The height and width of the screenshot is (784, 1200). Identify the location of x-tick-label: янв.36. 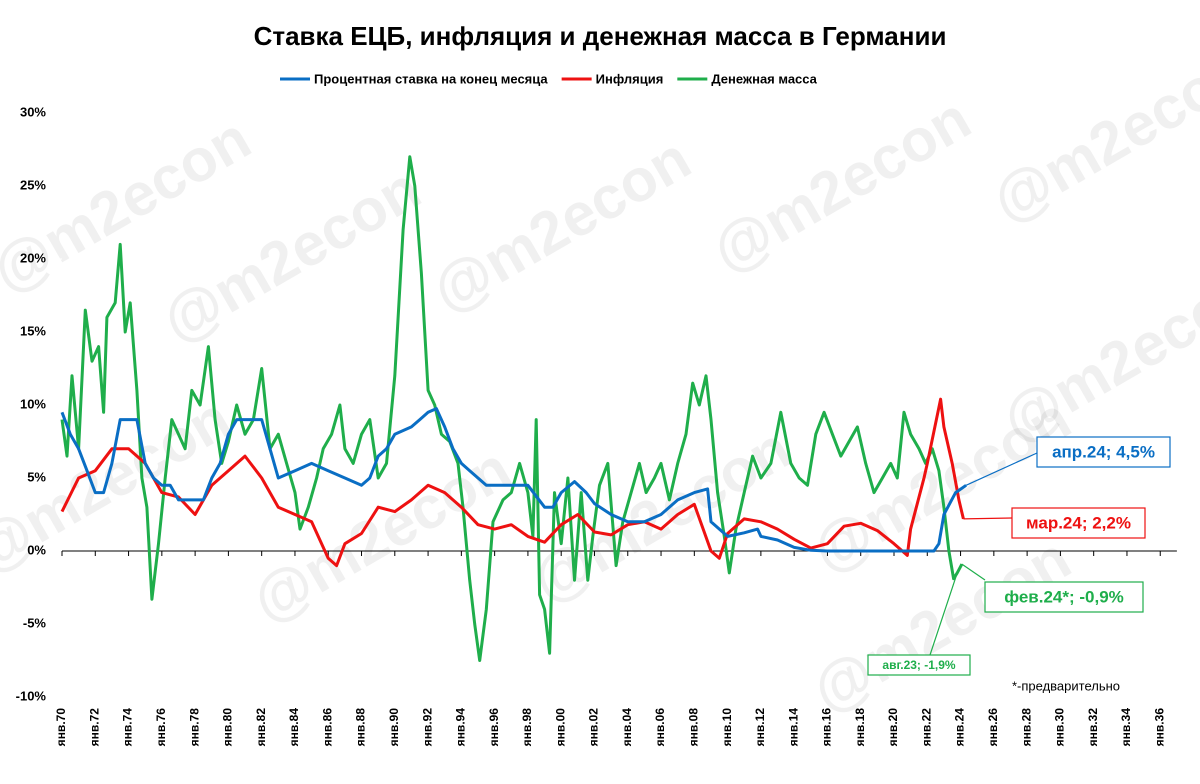
(1159, 727).